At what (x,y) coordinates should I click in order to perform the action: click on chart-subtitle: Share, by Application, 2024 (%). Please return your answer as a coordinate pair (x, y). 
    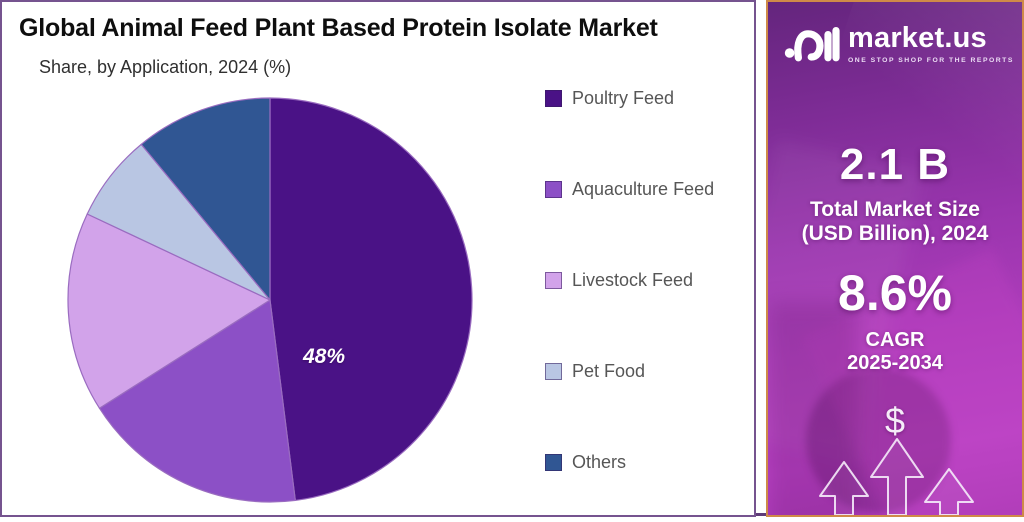
    Looking at the image, I should click on (165, 67).